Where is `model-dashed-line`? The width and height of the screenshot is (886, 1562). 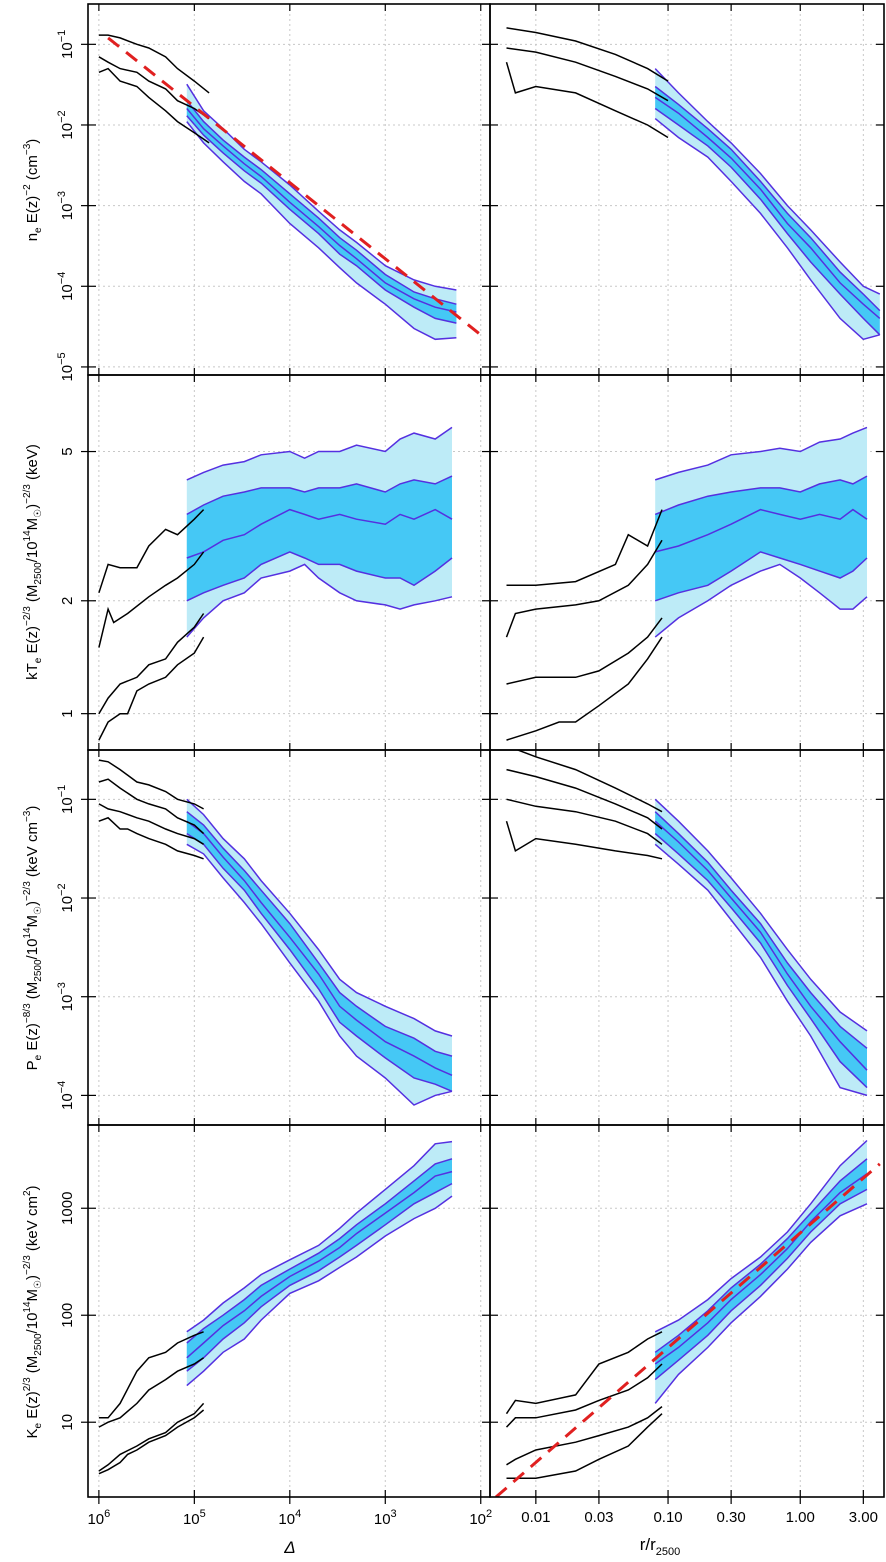
model-dashed-line is located at coordinates (688, 1329).